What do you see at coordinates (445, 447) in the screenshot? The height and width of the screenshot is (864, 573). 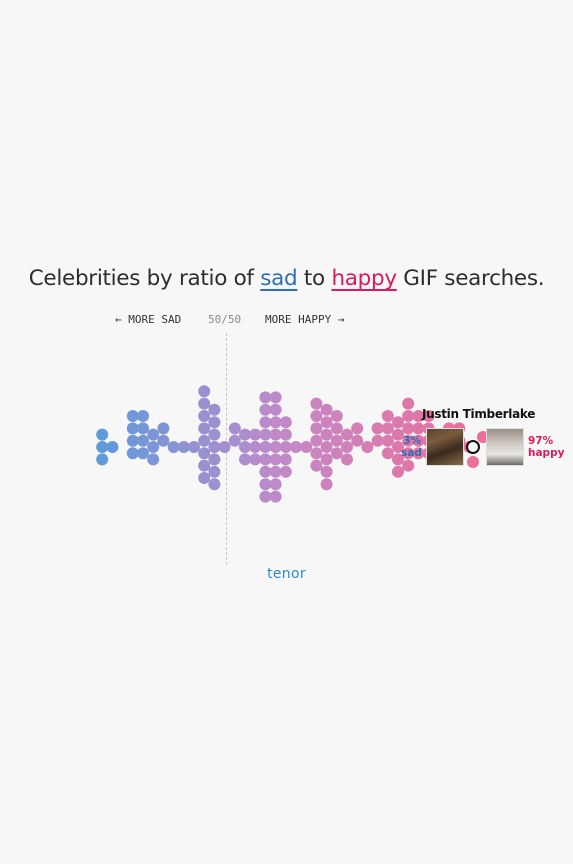 I see `sad-gif-thumbnail` at bounding box center [445, 447].